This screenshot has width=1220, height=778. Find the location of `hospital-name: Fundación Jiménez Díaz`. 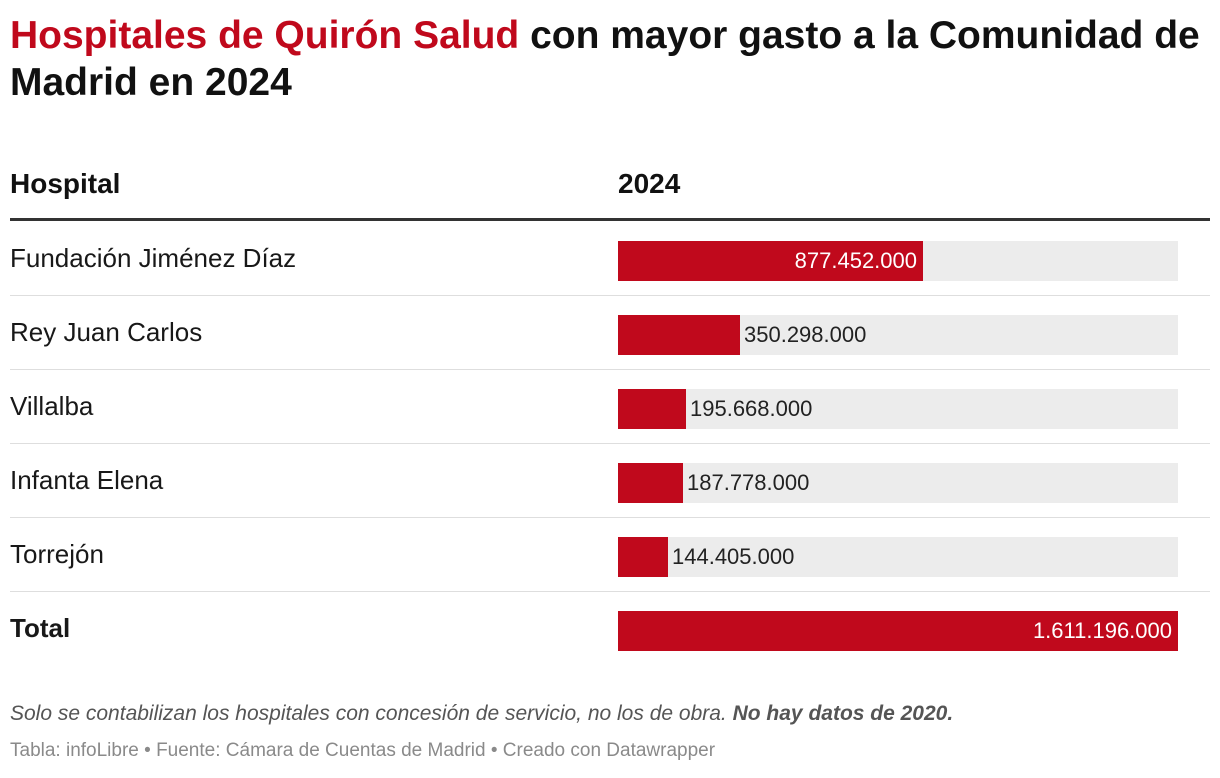

hospital-name: Fundación Jiménez Díaz is located at coordinates (153, 258).